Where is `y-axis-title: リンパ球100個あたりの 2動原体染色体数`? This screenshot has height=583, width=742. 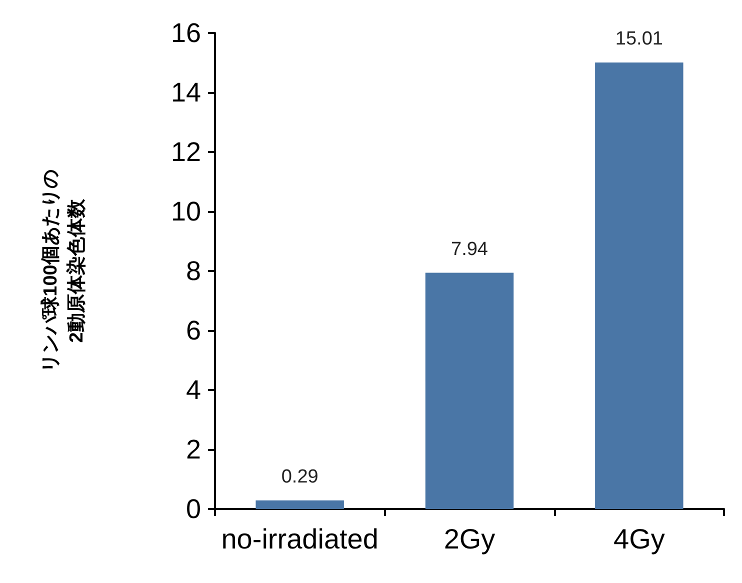
y-axis-title: リンパ球100個あたりの 2動原体染色体数 is located at coordinates (64, 271).